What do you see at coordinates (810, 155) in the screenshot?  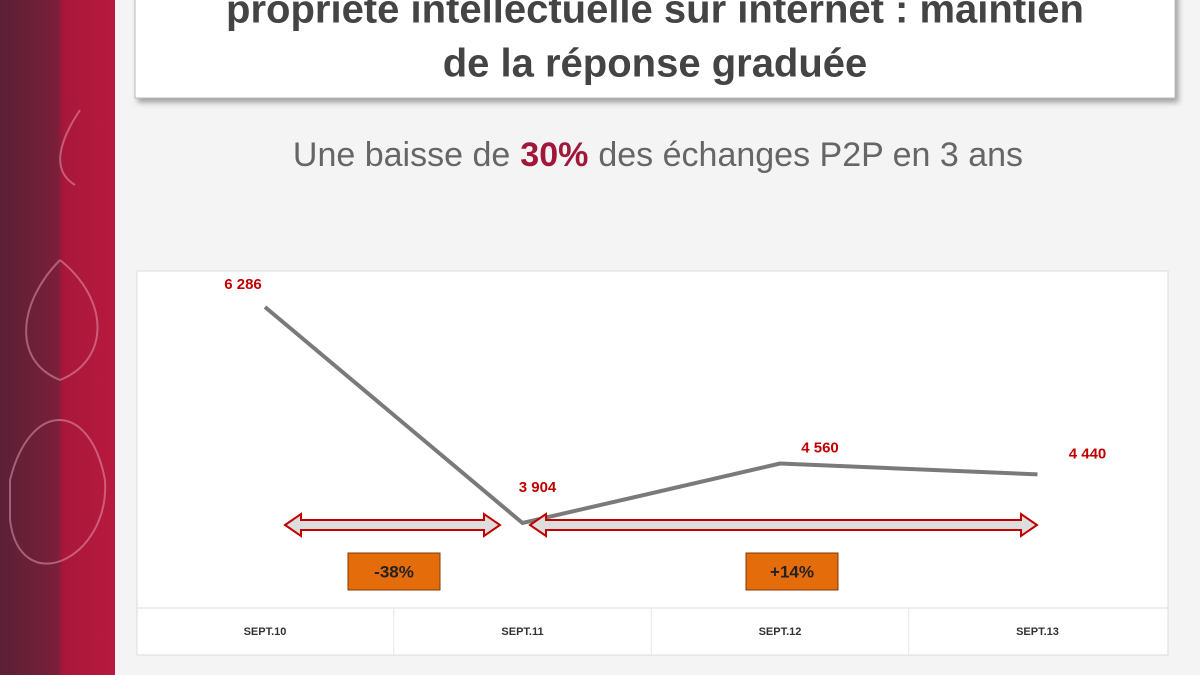 I see `subtitle-part: des échanges P2P en 3 ans` at bounding box center [810, 155].